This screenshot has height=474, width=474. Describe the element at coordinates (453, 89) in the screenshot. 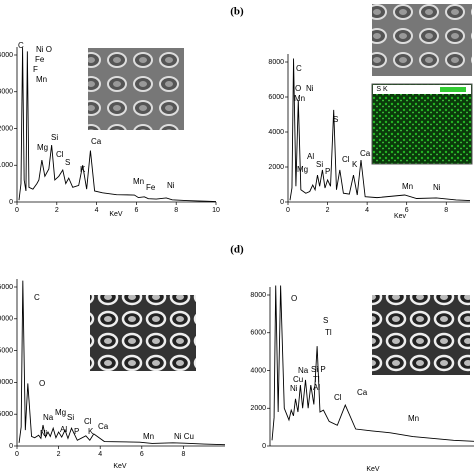

I see `map-scale` at that location.